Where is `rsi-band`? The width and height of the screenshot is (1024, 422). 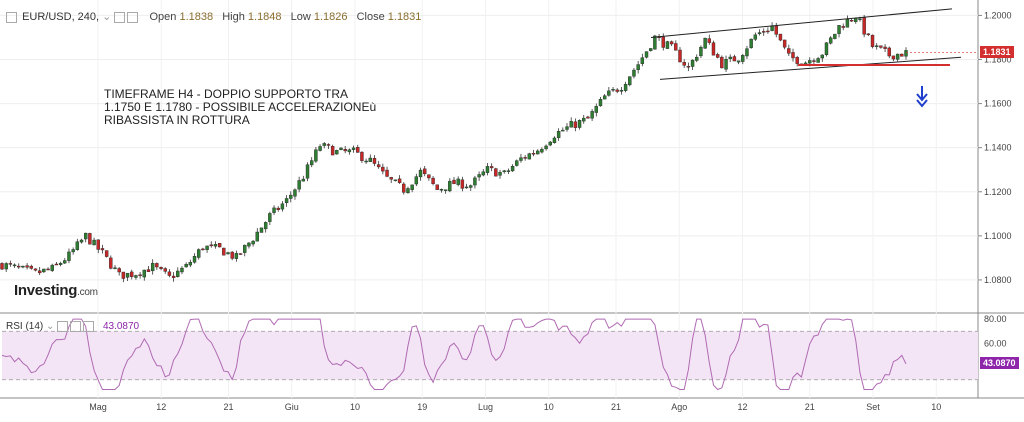 rsi-band is located at coordinates (490, 355).